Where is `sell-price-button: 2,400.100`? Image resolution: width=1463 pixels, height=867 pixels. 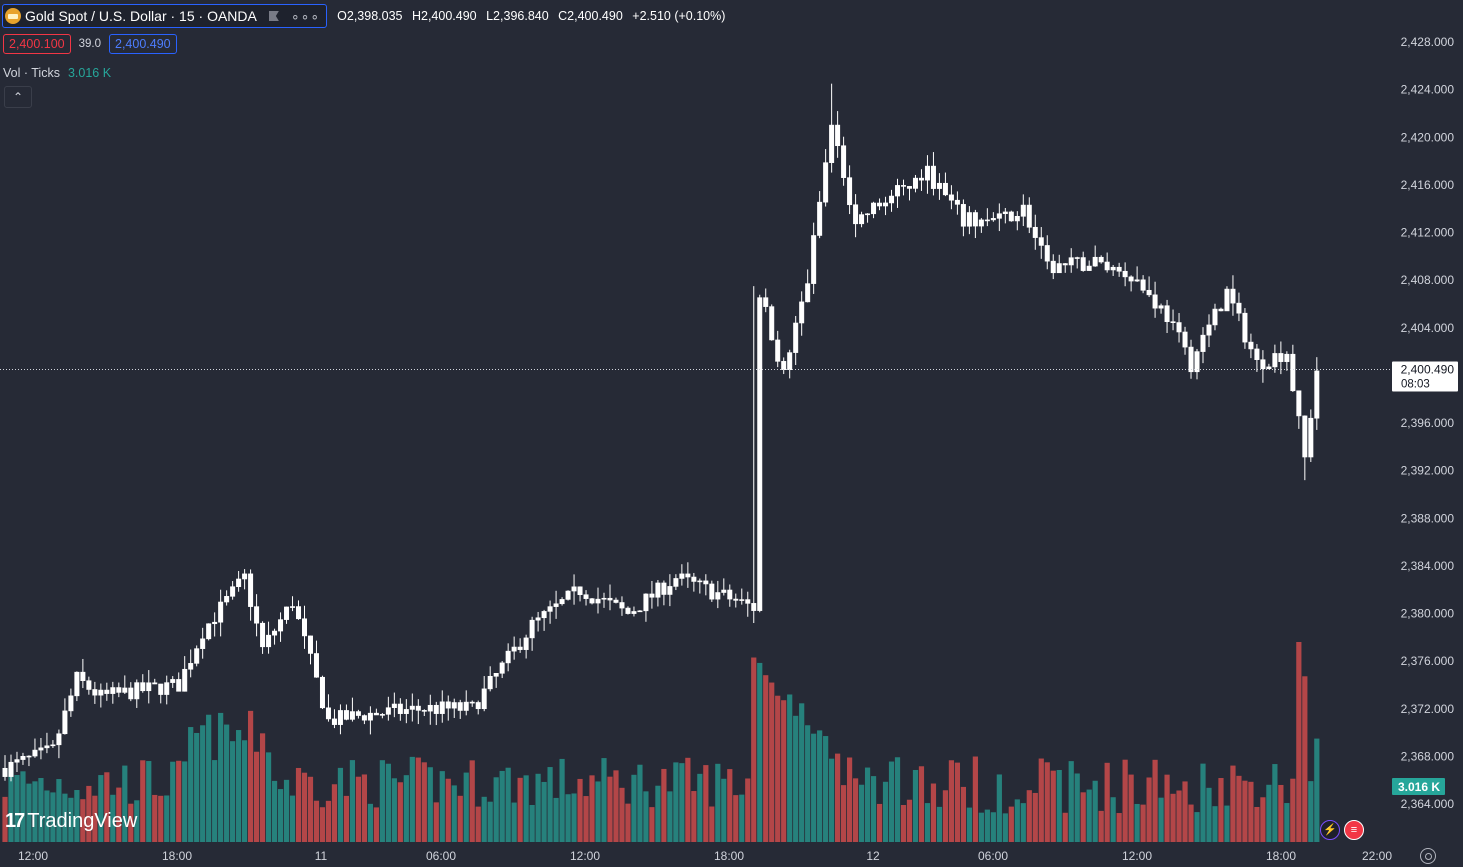
sell-price-button: 2,400.100 is located at coordinates (37, 44).